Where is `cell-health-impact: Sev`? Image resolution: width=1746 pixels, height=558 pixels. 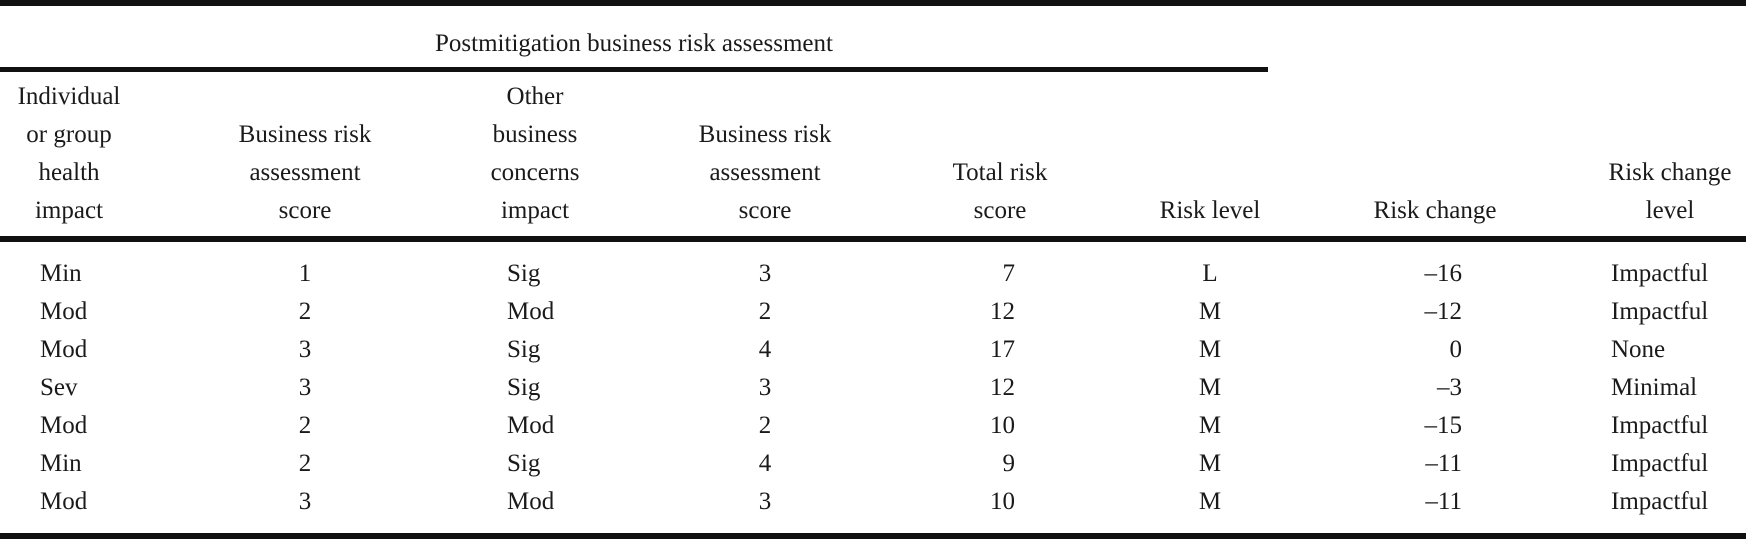
cell-health-impact: Sev is located at coordinates (59, 387).